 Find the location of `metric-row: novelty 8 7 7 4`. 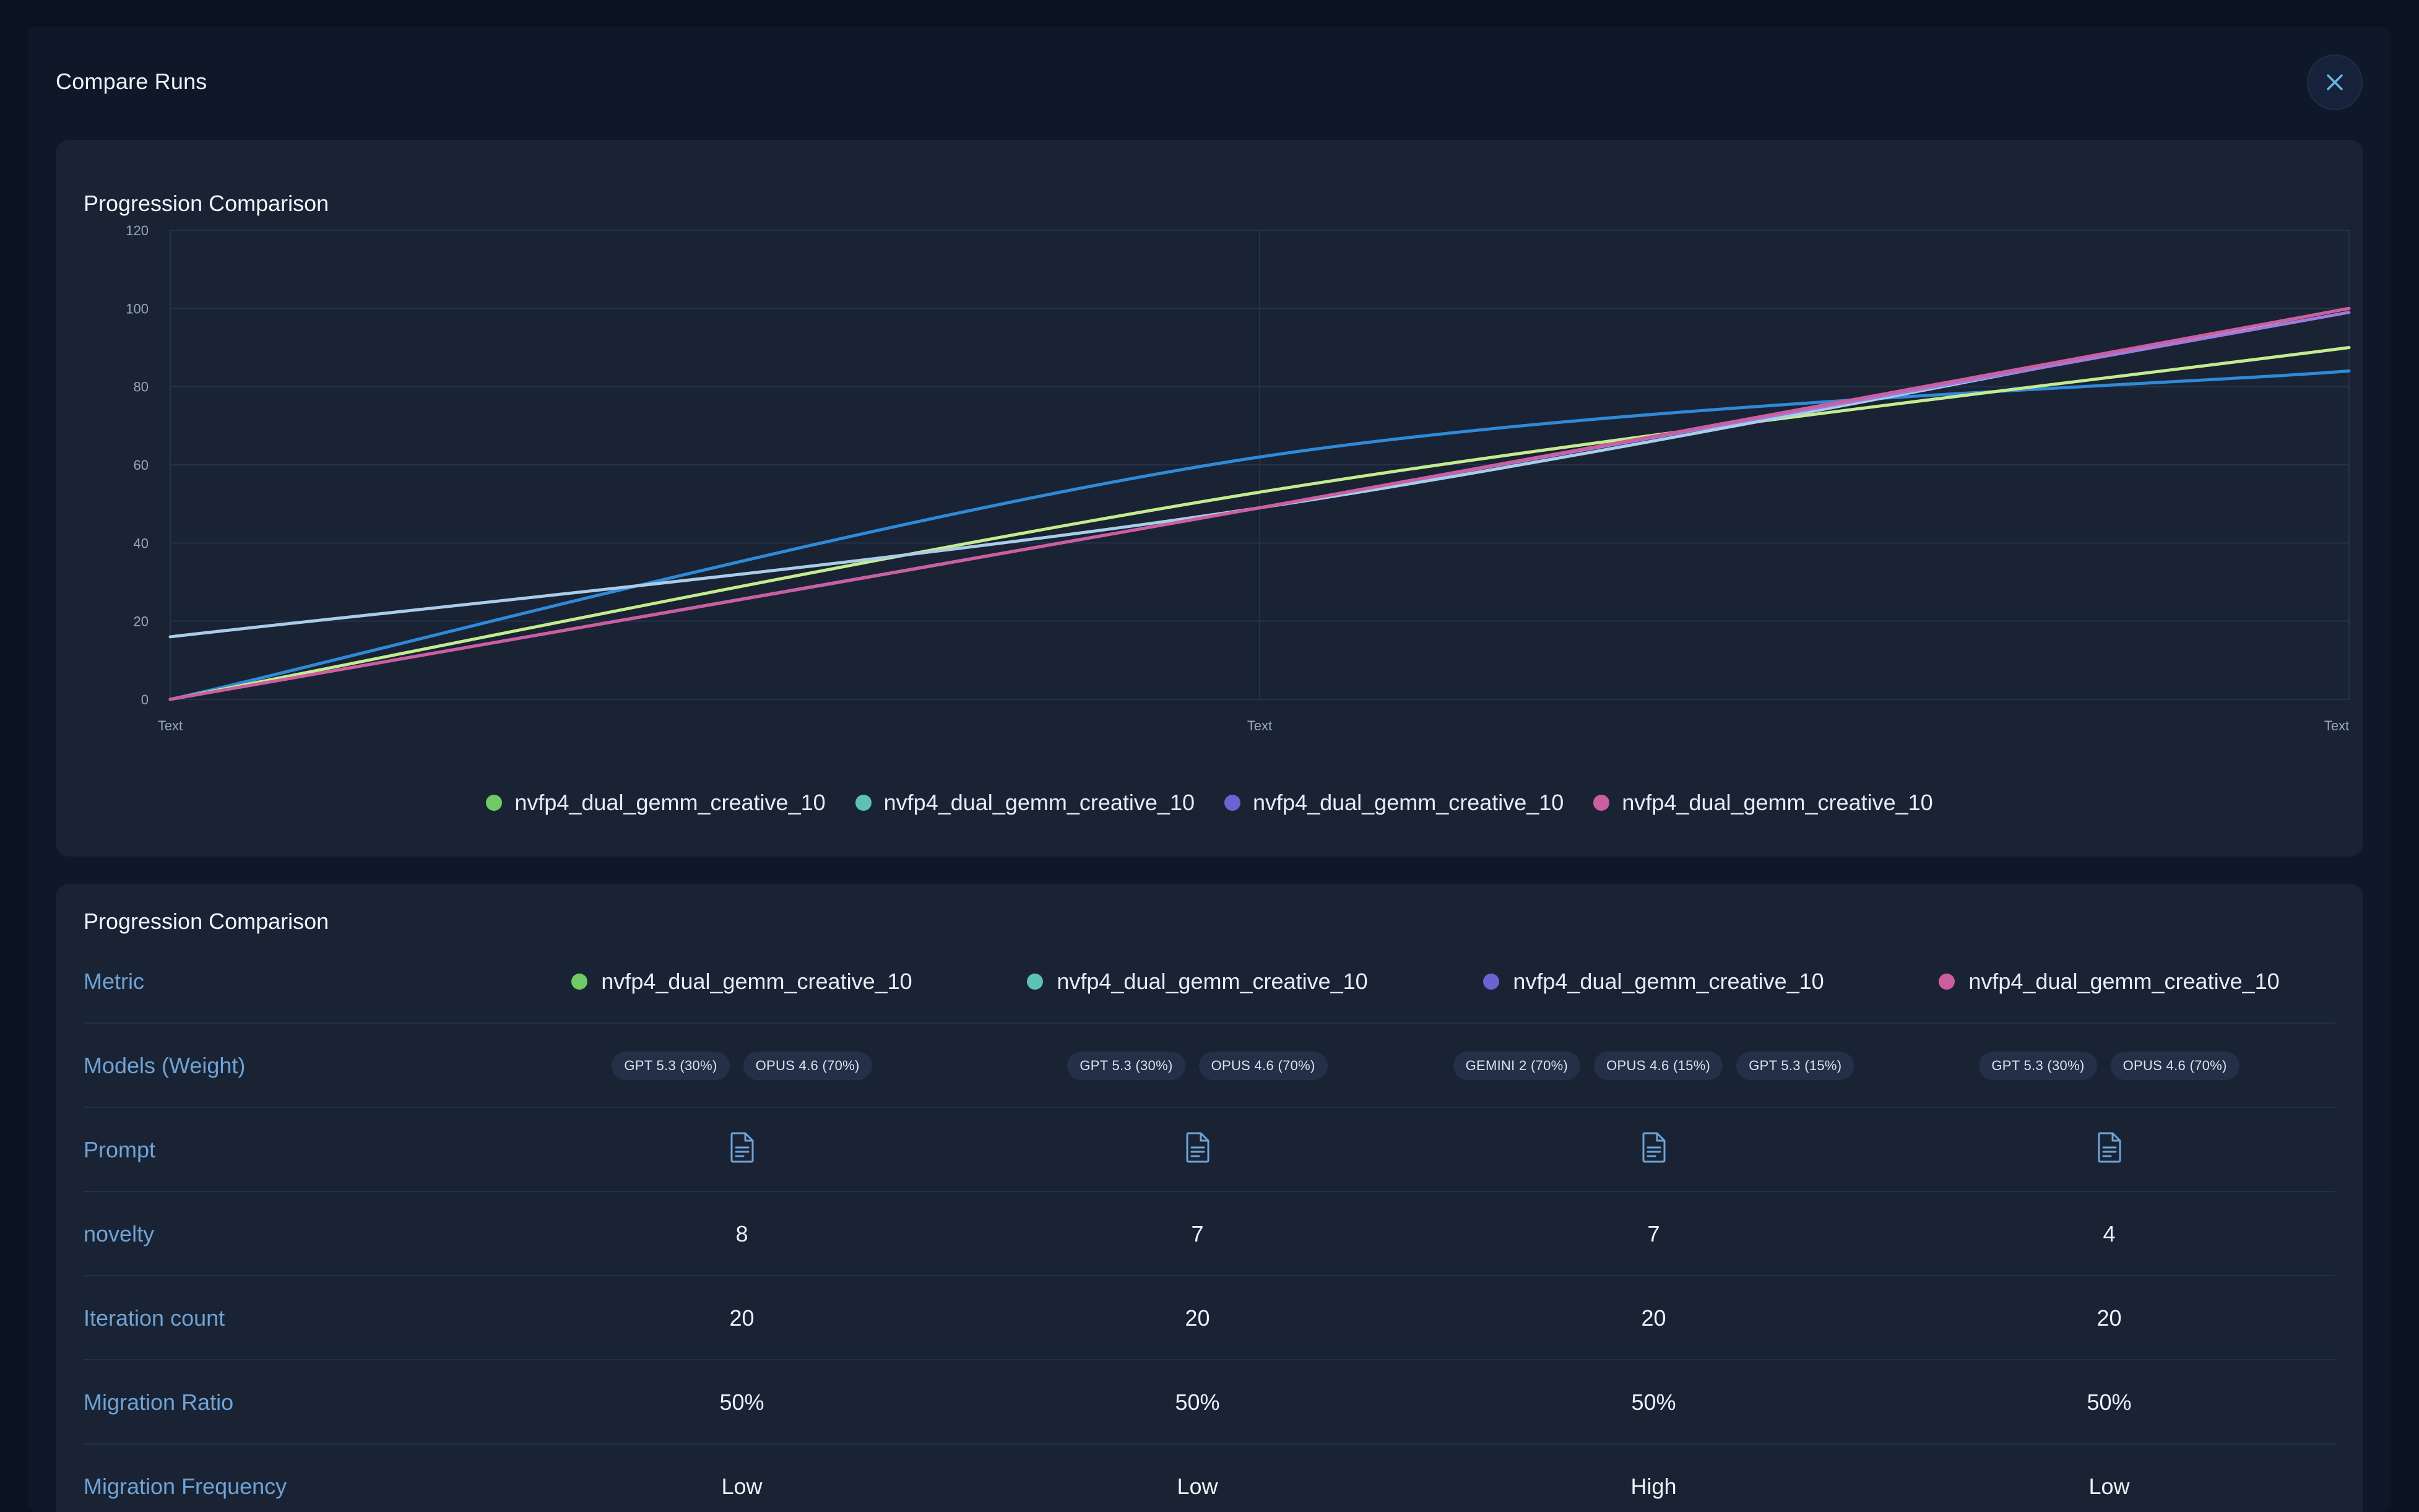

metric-row: novelty 8 7 7 4 is located at coordinates (1209, 1234).